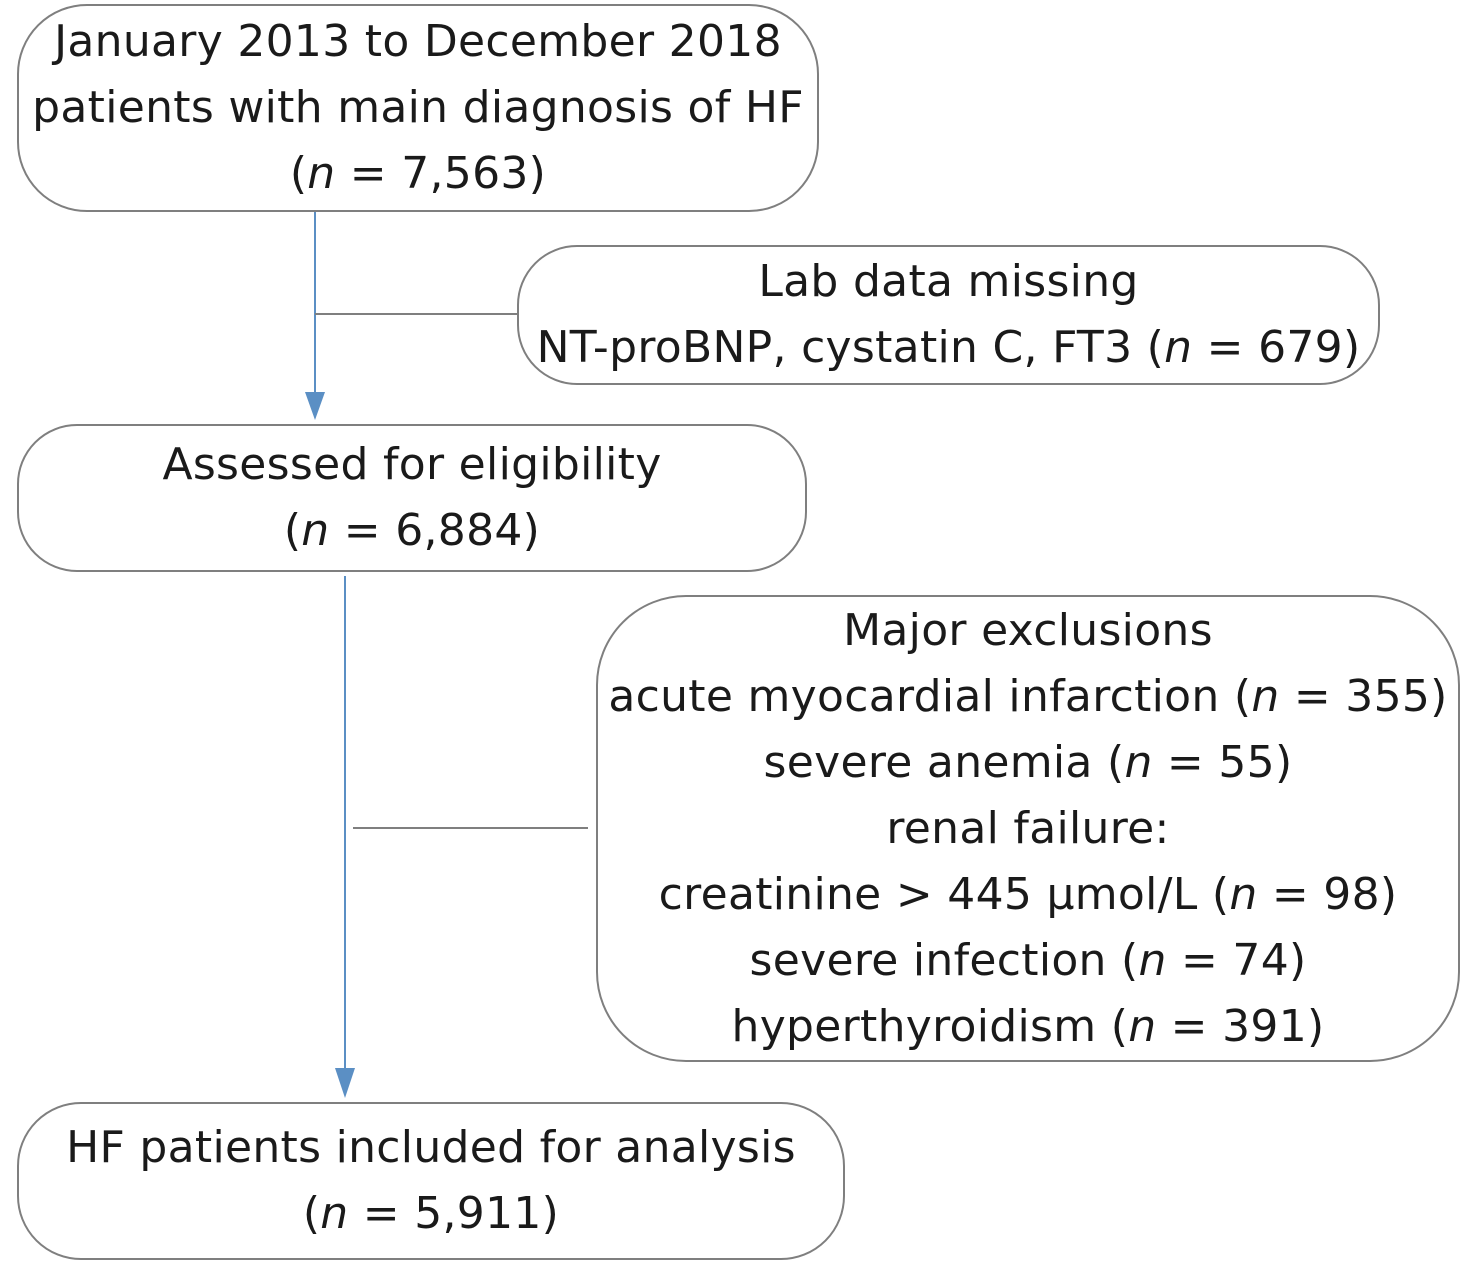 The image size is (1476, 1262). I want to click on final-title: HF patients included for analysis, so click(431, 1147).